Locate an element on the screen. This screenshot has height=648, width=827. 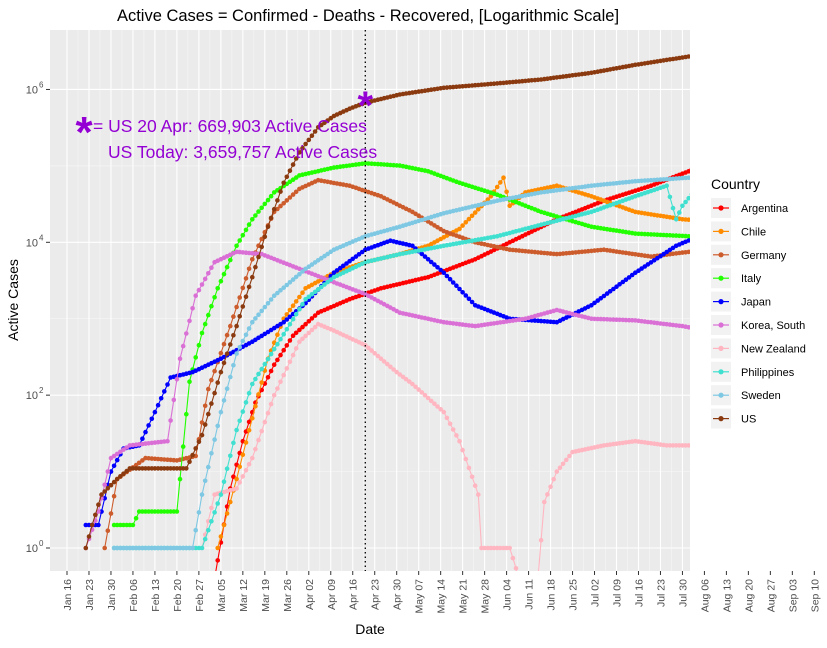
x-tick-label: Mar 12 is located at coordinates (244, 595).